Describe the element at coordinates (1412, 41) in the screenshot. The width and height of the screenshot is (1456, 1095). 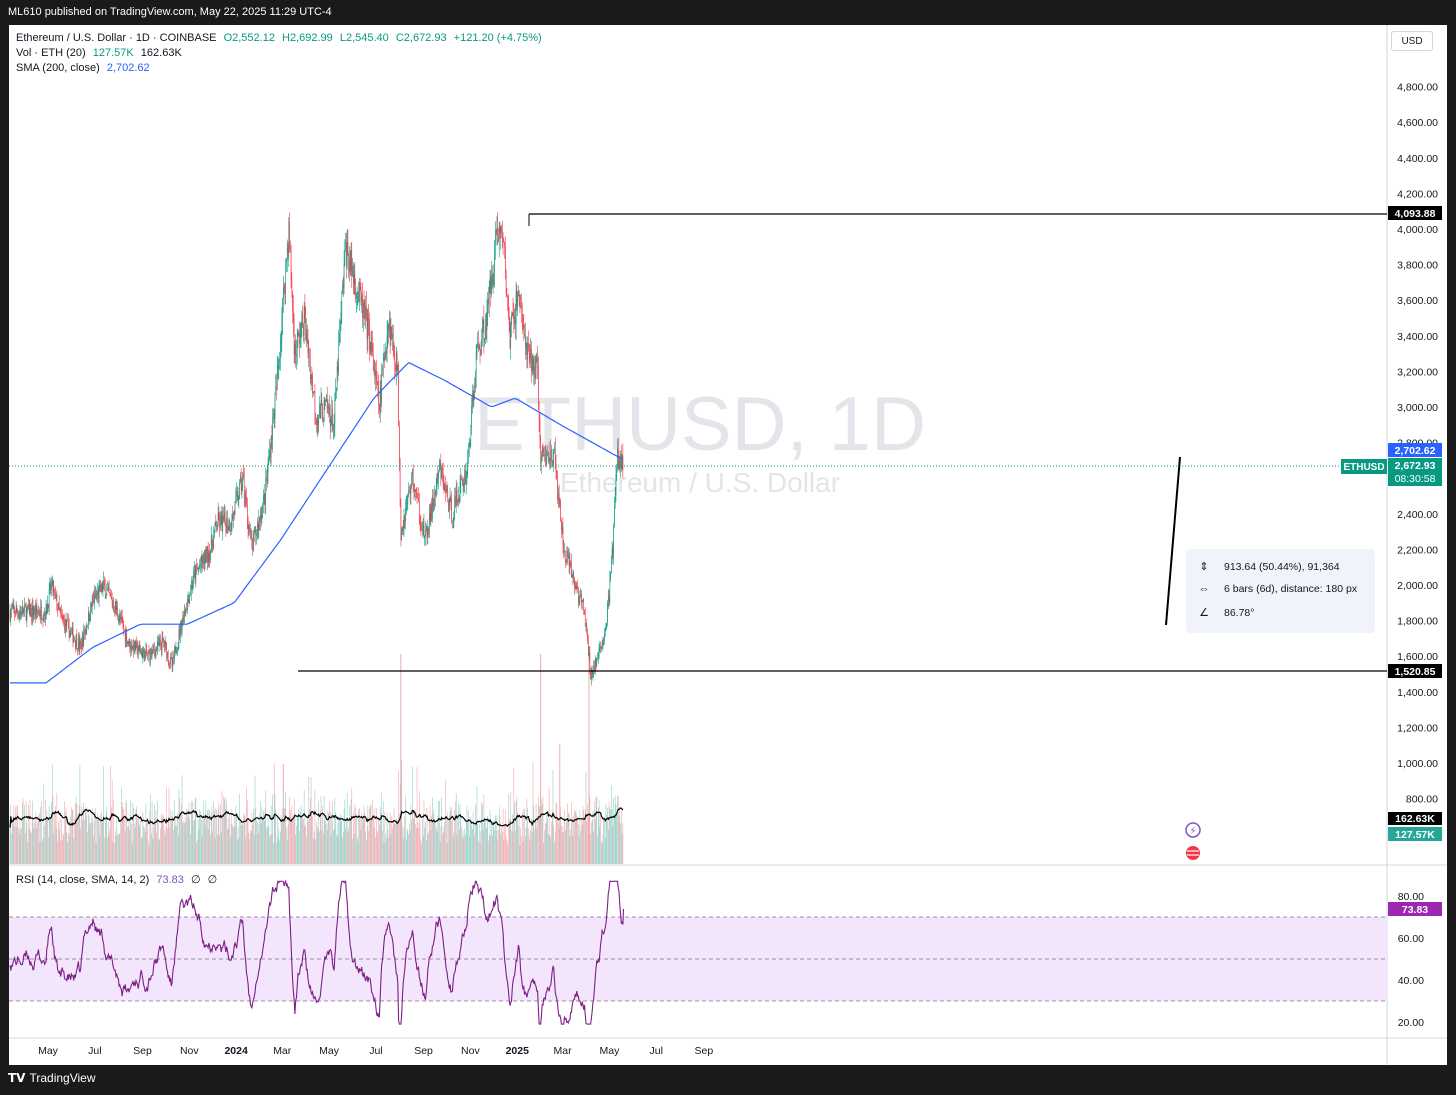
I see `currency-button: USD` at that location.